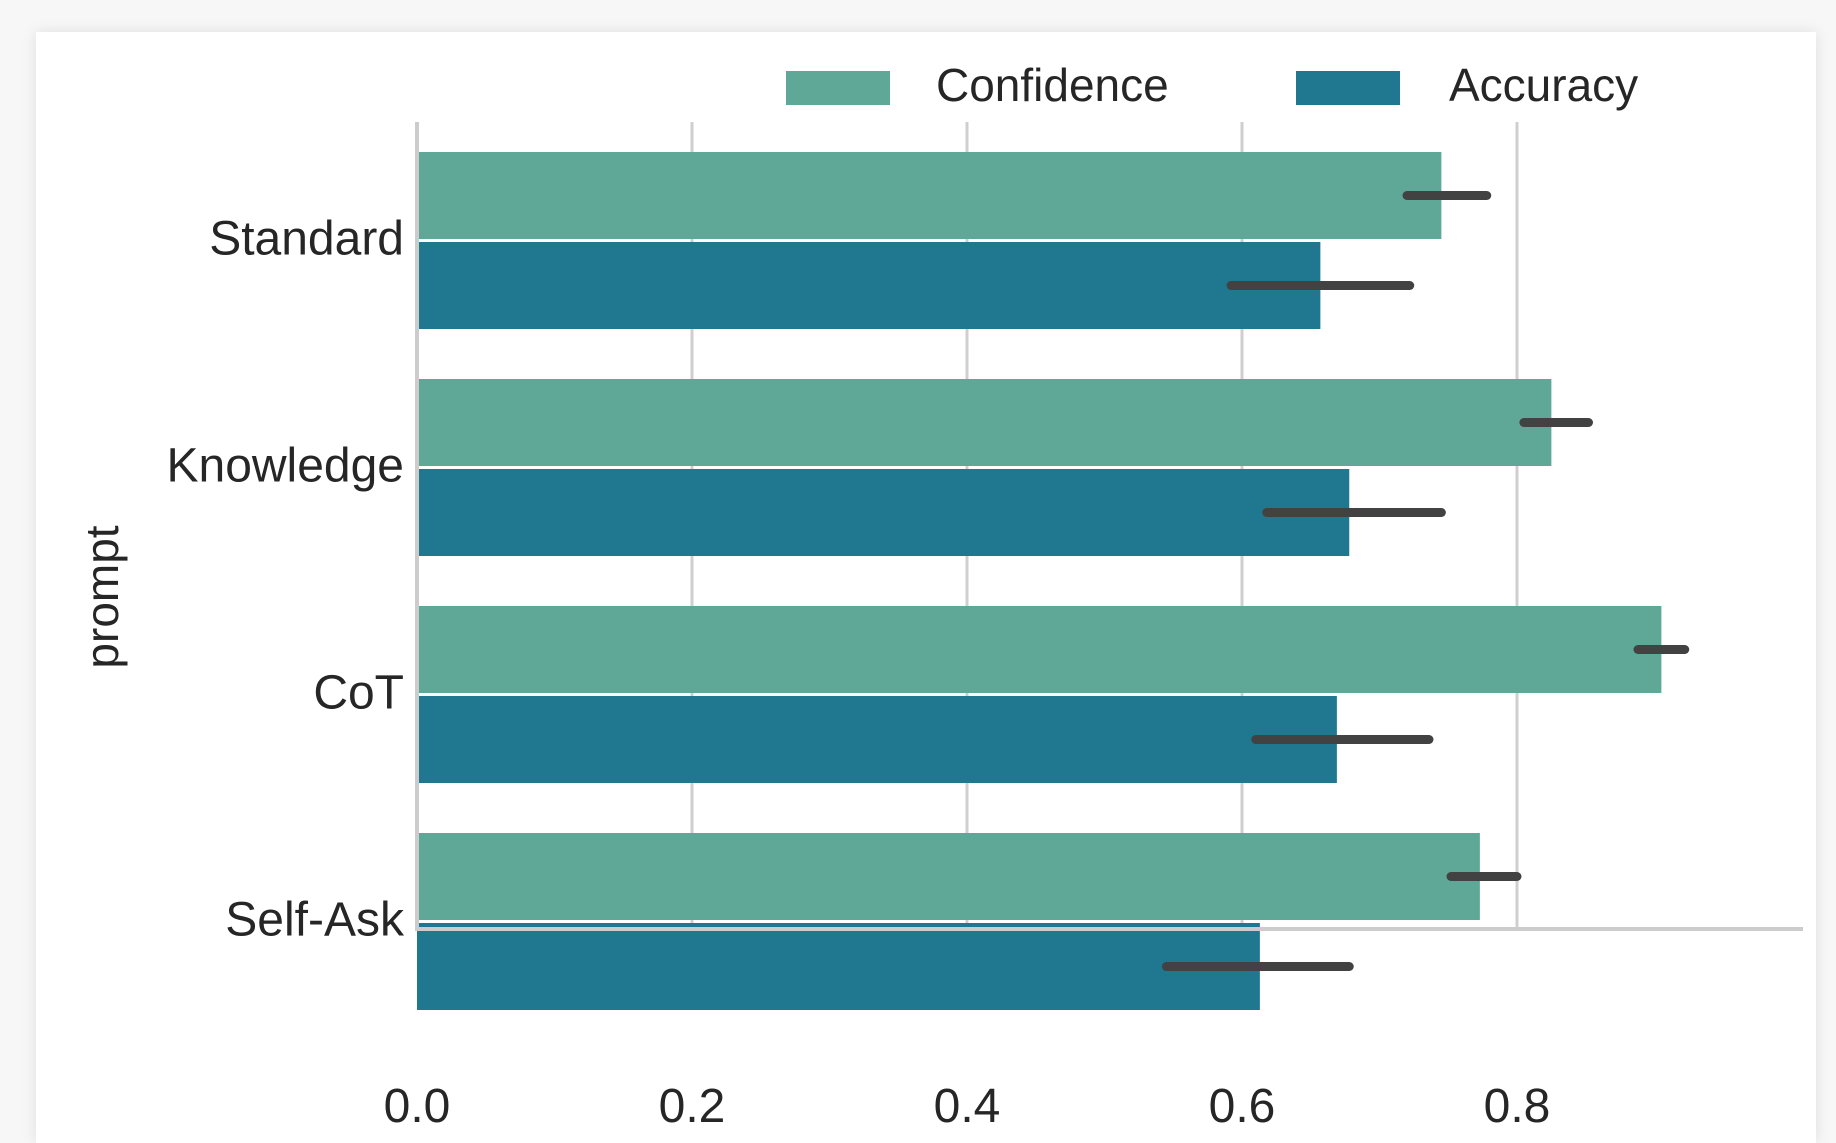 The height and width of the screenshot is (1143, 1836). What do you see at coordinates (1212, 85) in the screenshot?
I see `legend: Confidence Accuracy` at bounding box center [1212, 85].